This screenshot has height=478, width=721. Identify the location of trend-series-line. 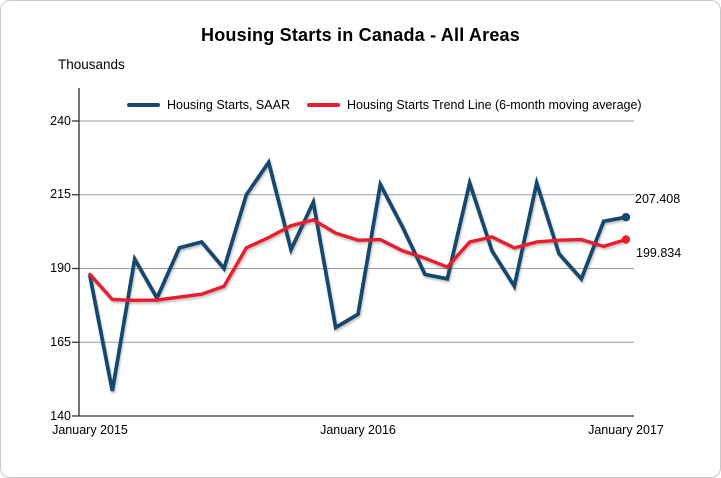
(358, 260).